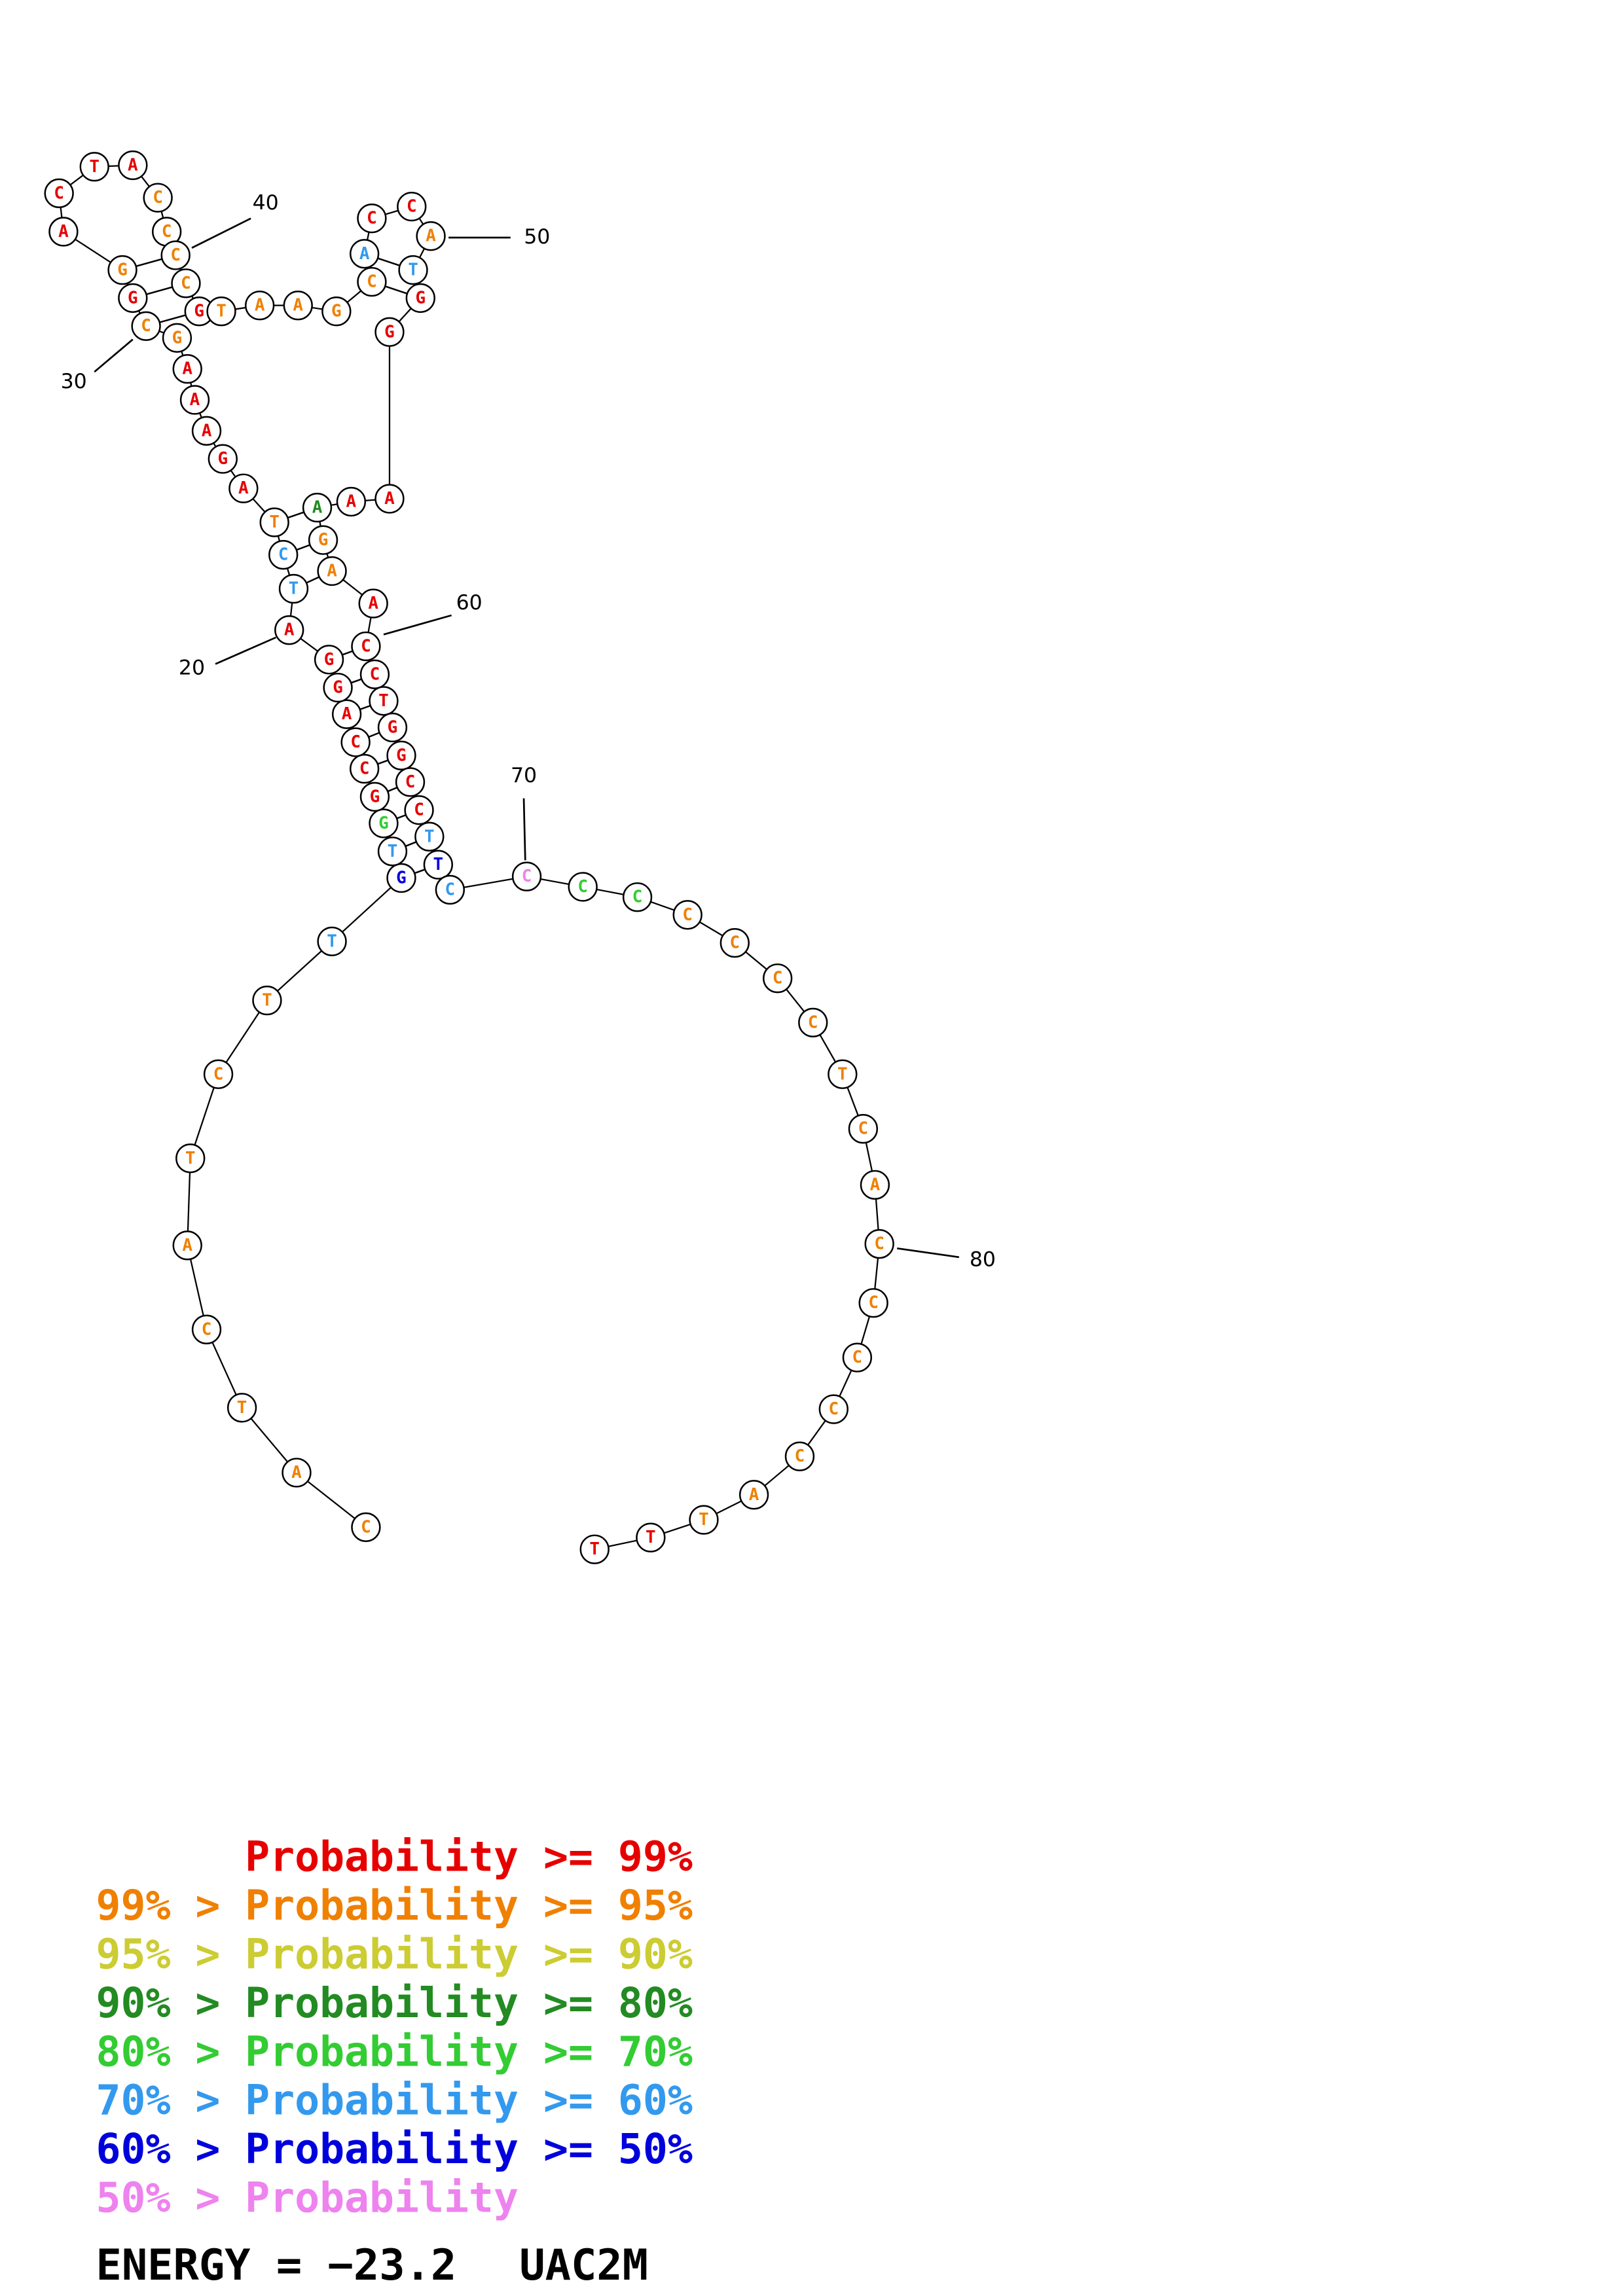  I want to click on position-number: 80, so click(983, 1259).